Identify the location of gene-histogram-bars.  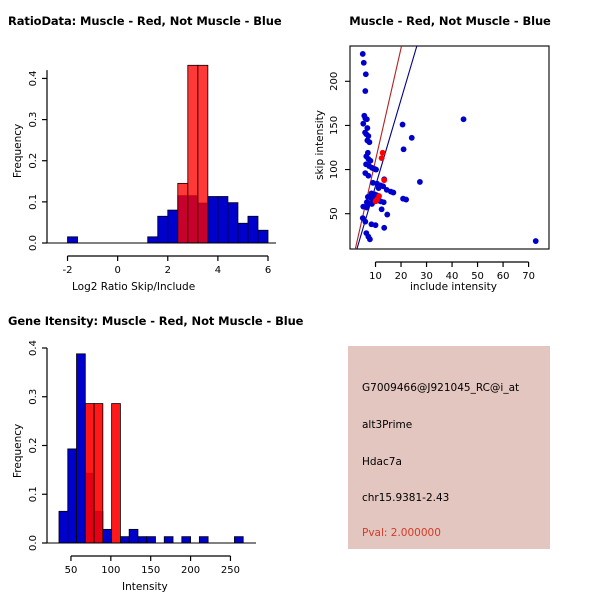
(151, 448).